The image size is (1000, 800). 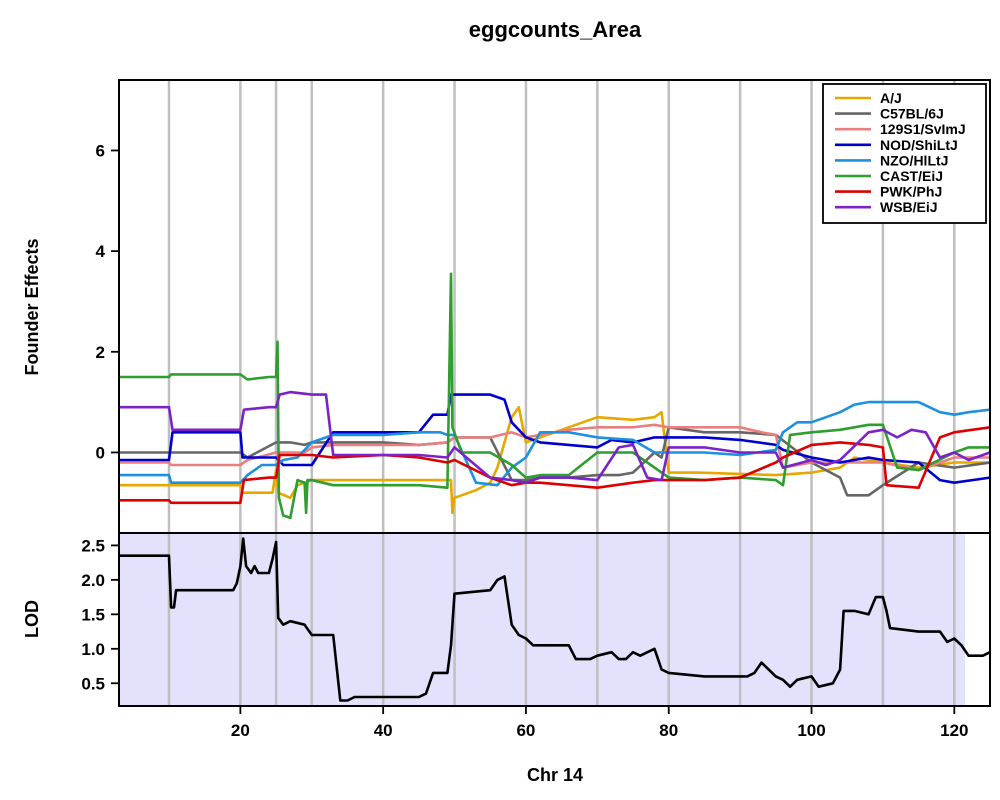 What do you see at coordinates (919, 145) in the screenshot?
I see `legend-label-nod-shiltj: NOD/ShiLtJ` at bounding box center [919, 145].